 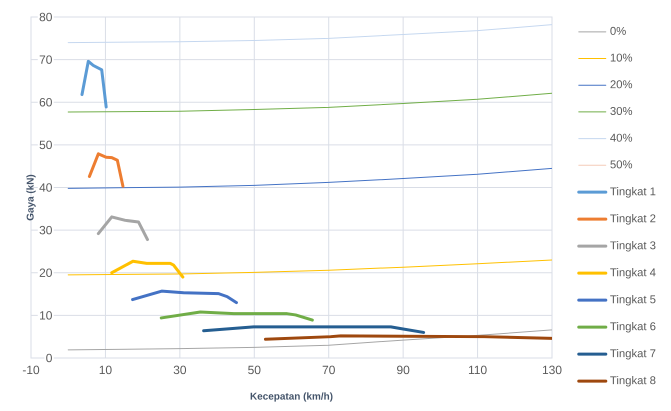 What do you see at coordinates (621, 84) in the screenshot?
I see `legend-label: 20%` at bounding box center [621, 84].